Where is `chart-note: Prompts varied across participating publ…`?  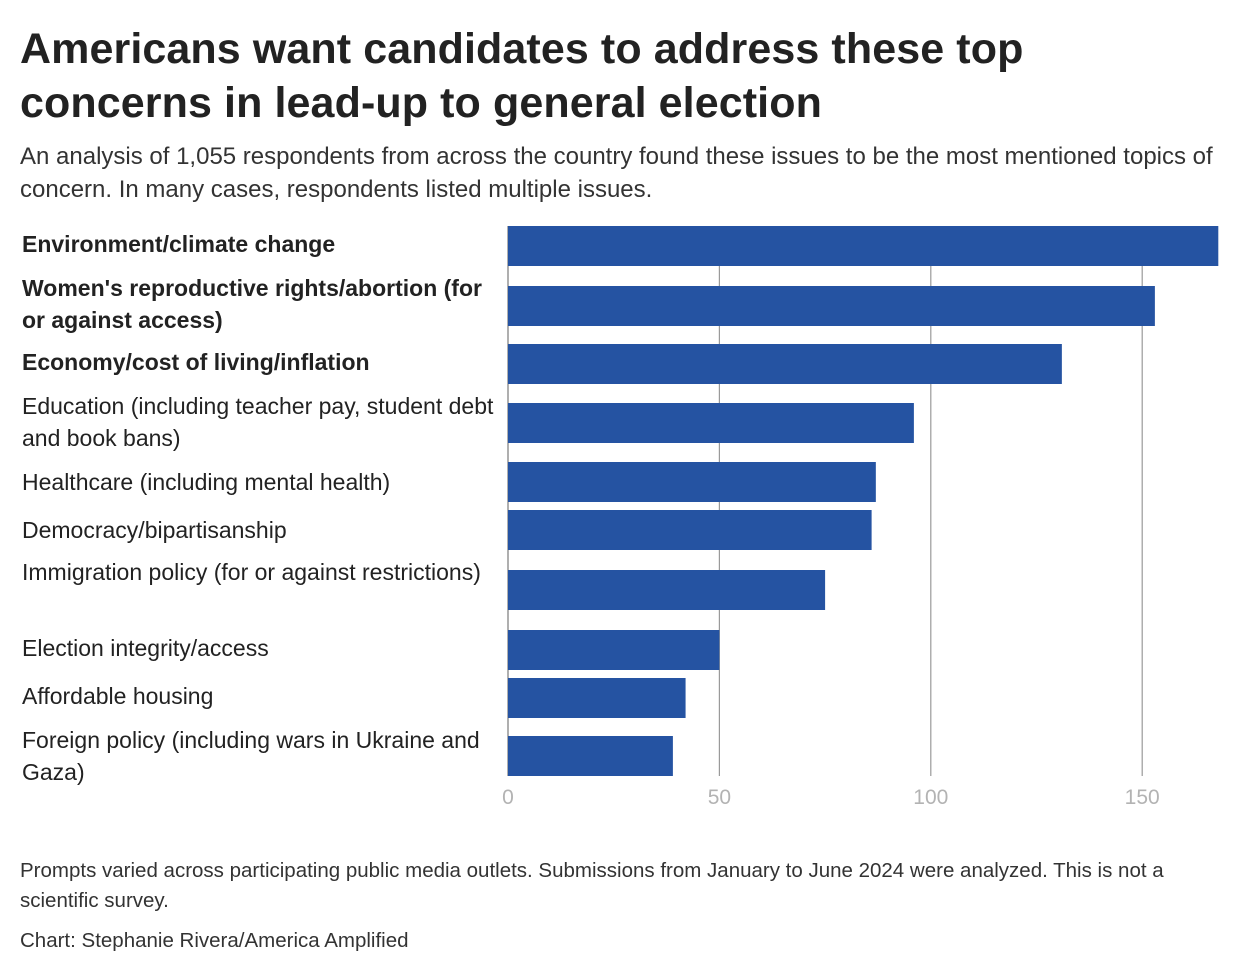
chart-note: Prompts varied across participating publ… is located at coordinates (592, 885).